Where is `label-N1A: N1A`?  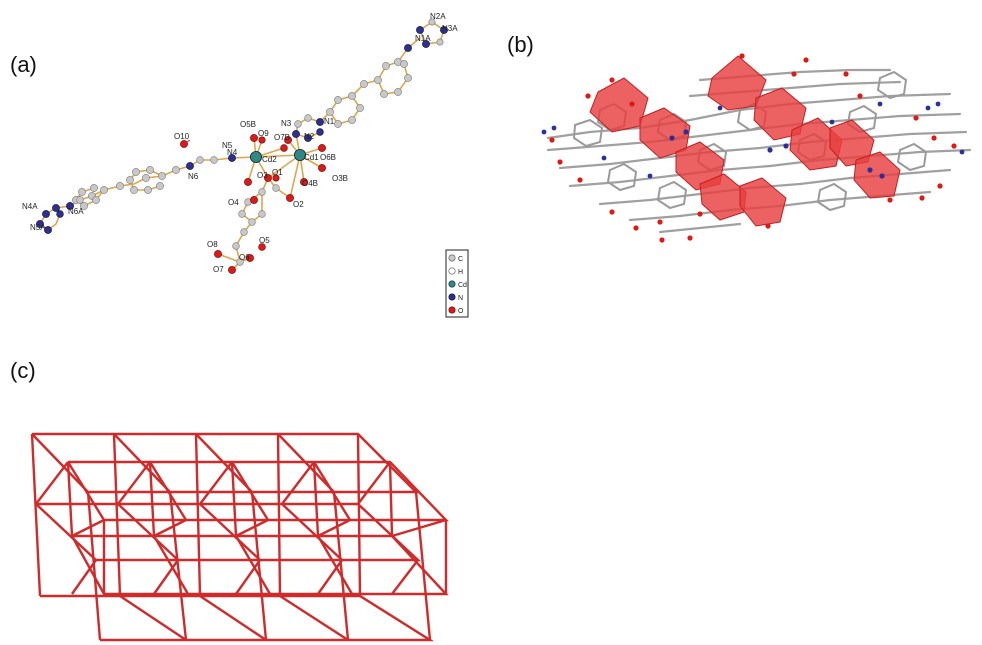
label-N1A: N1A is located at coordinates (423, 38).